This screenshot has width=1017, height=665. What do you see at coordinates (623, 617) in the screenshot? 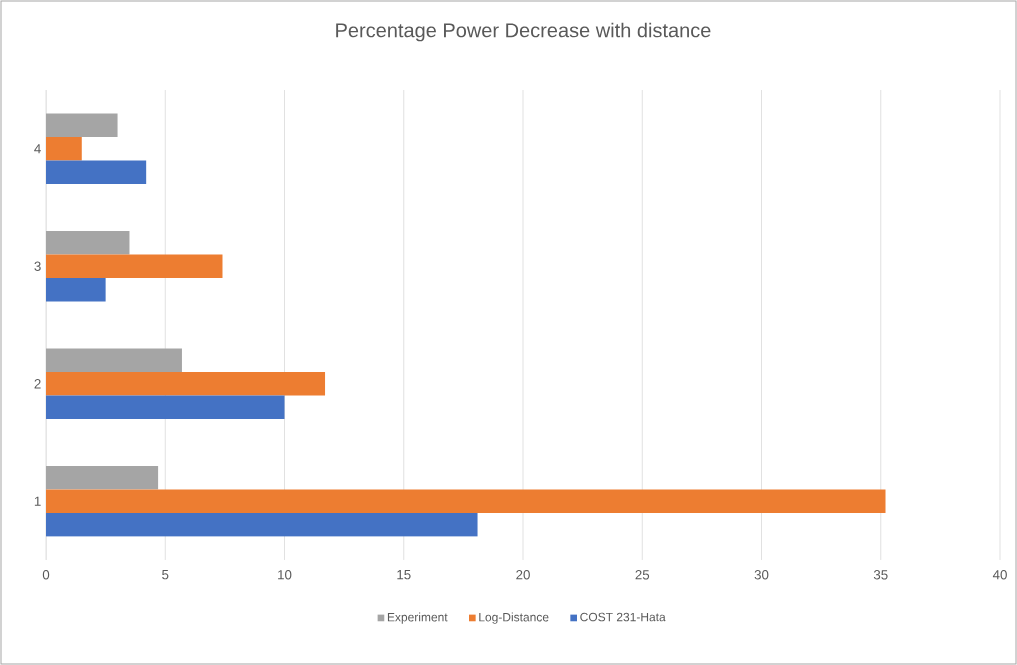
I see `legend-label: COST 231-Hata` at bounding box center [623, 617].